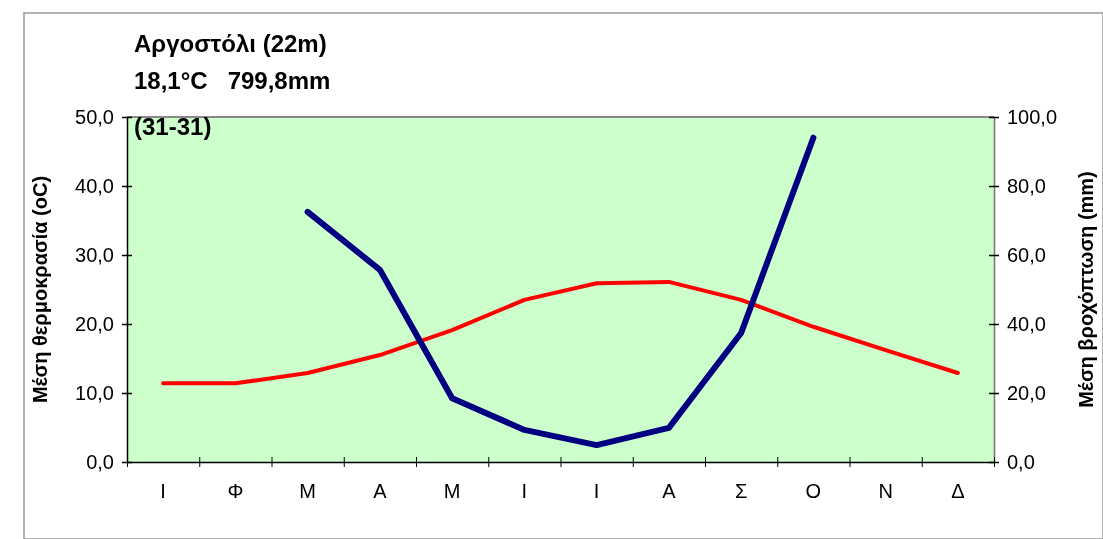  Describe the element at coordinates (958, 491) in the screenshot. I see `x-tick-label: Δ` at that location.